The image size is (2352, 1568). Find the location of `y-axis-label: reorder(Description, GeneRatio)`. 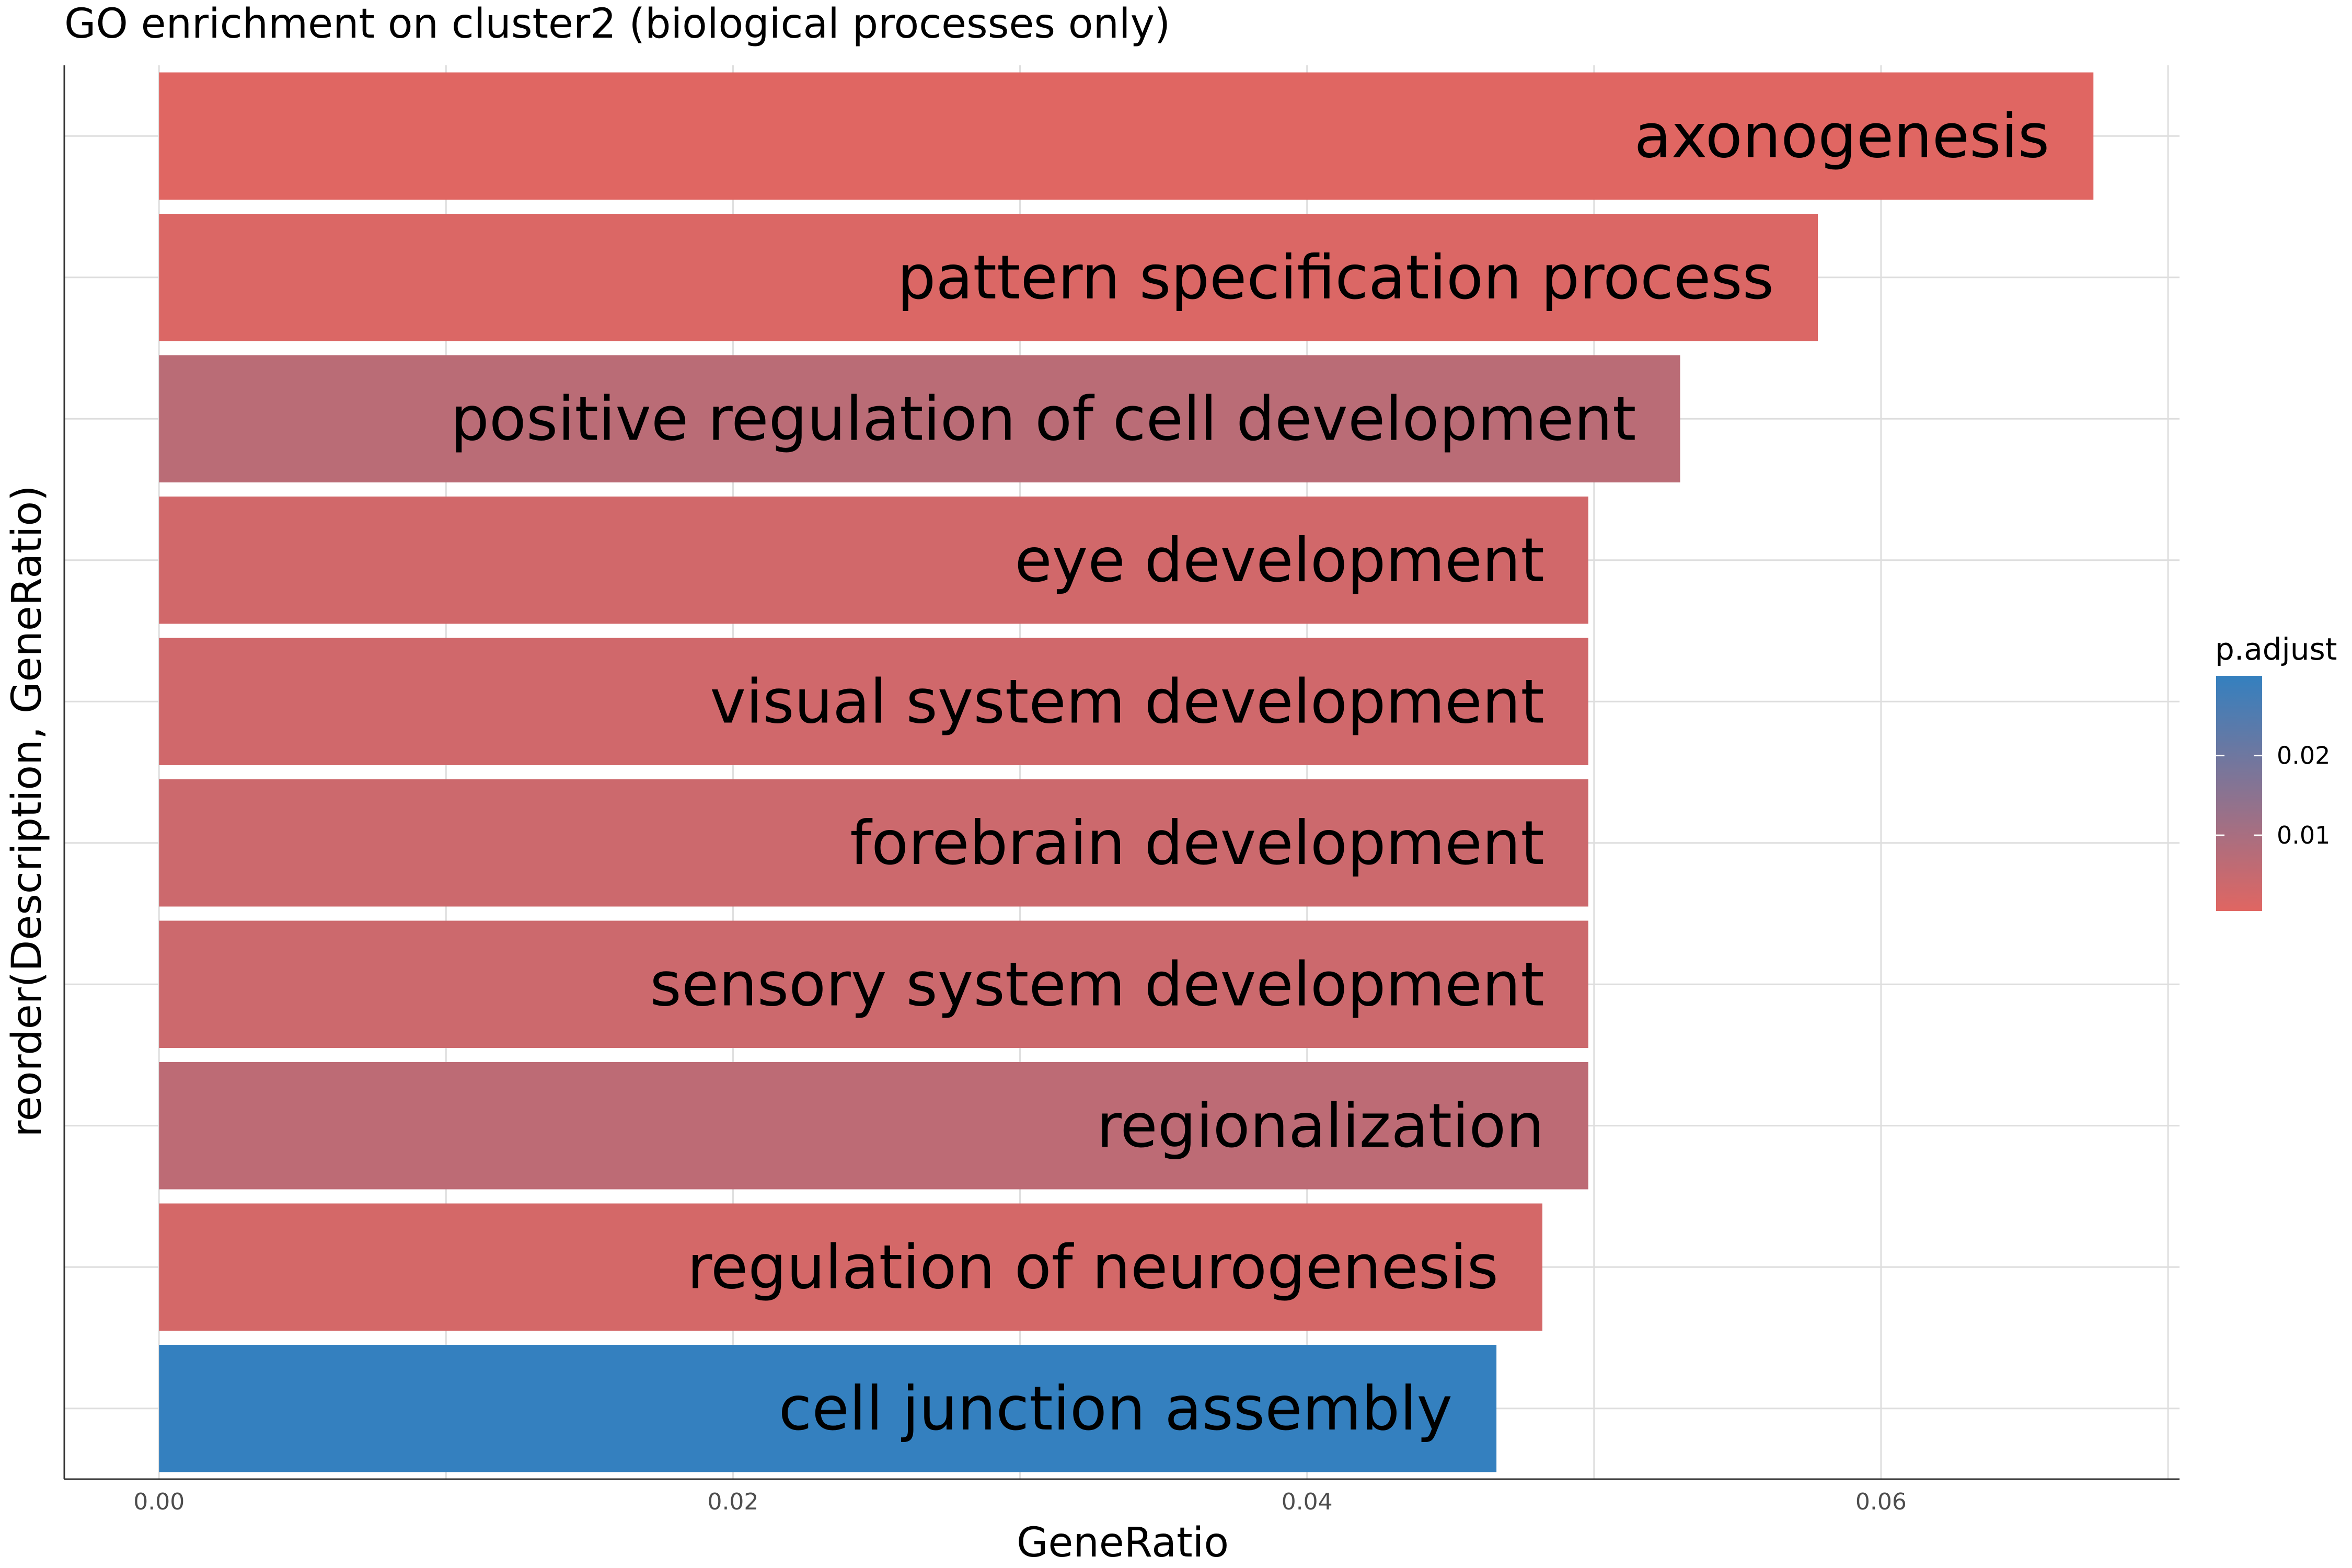

y-axis-label: reorder(Description, GeneRatio) is located at coordinates (27, 811).